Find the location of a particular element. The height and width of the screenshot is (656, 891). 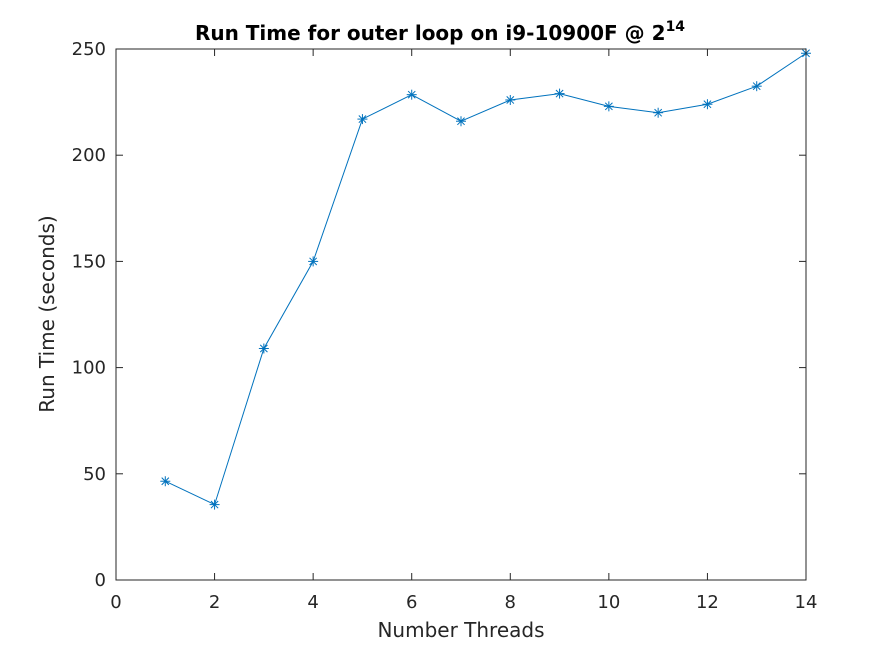

y-tick-label: 200 is located at coordinates (89, 155).